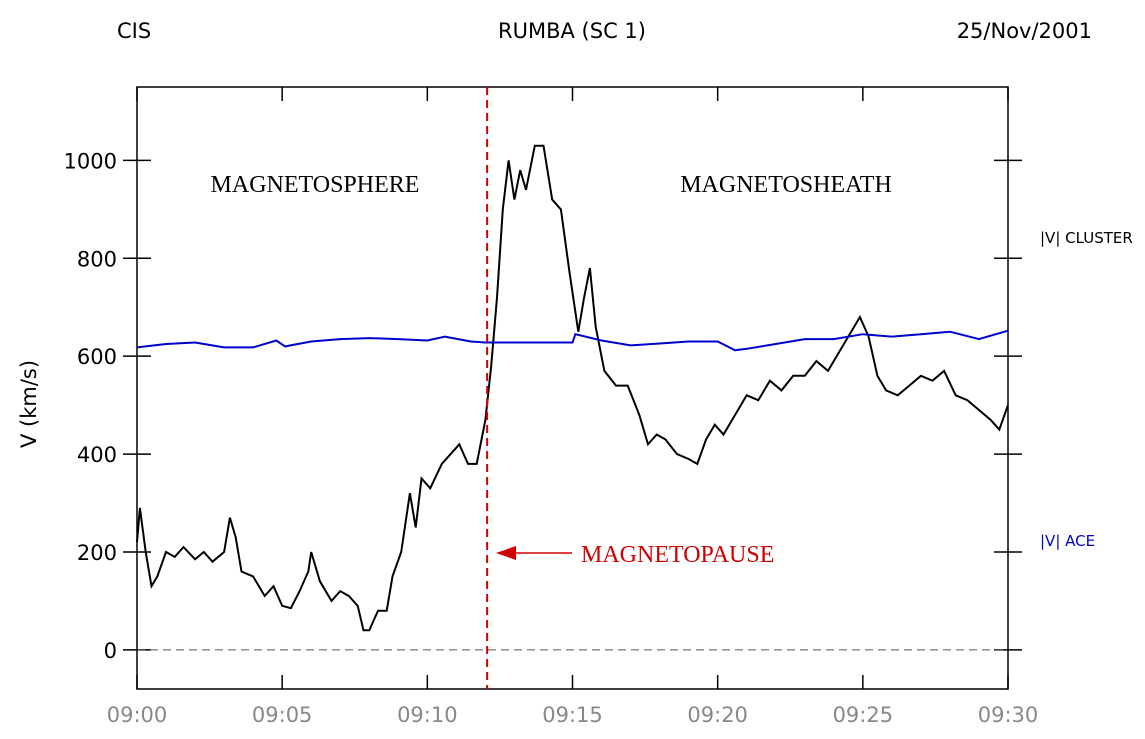  Describe the element at coordinates (572, 715) in the screenshot. I see `x-tick-label: 09:15` at that location.